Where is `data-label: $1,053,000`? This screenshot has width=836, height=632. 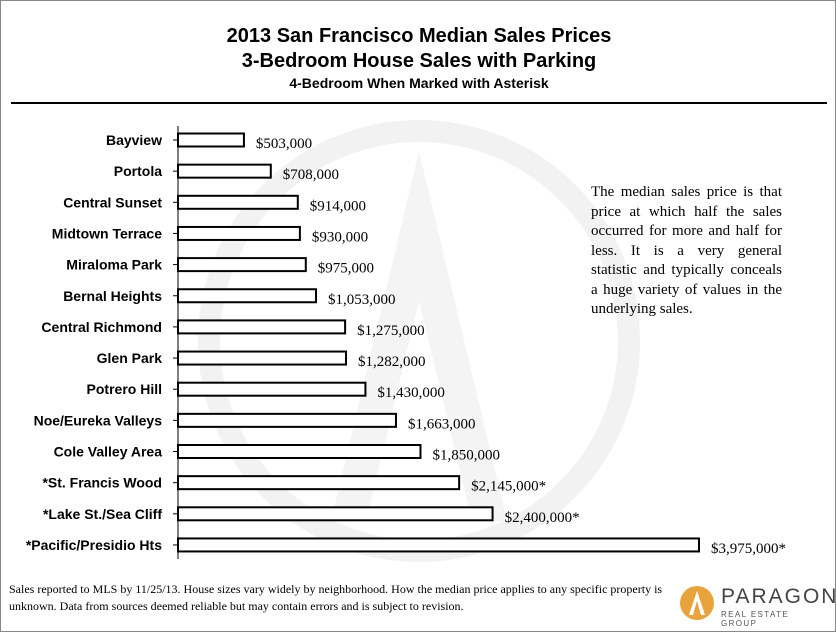 data-label: $1,053,000 is located at coordinates (362, 300).